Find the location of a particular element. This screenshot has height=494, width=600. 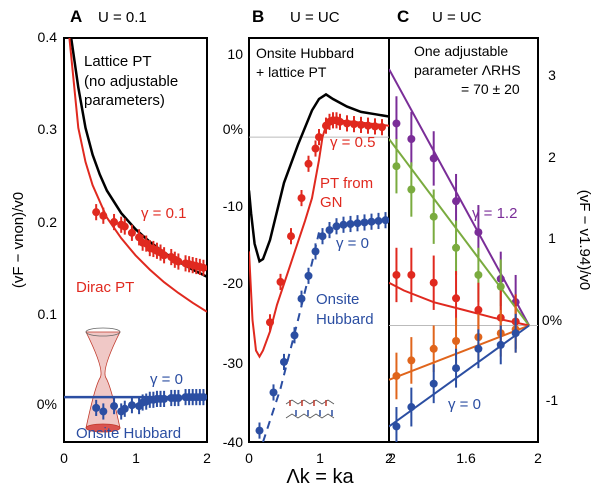

panel-a-xtick: 1 is located at coordinates (136, 458).